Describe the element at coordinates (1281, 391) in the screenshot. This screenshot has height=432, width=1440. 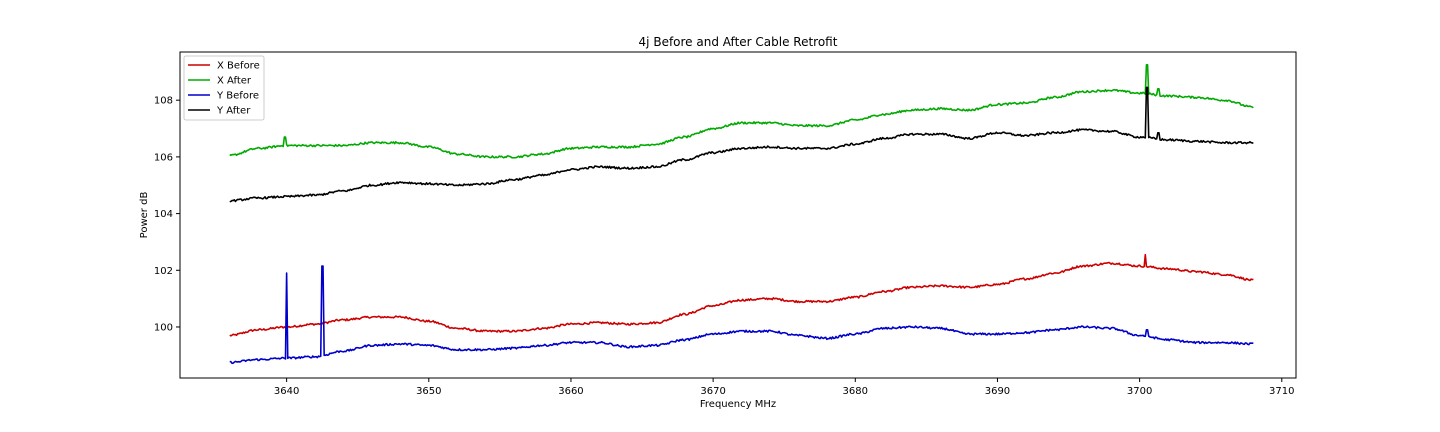
I see `x-tick-label: 3710` at that location.